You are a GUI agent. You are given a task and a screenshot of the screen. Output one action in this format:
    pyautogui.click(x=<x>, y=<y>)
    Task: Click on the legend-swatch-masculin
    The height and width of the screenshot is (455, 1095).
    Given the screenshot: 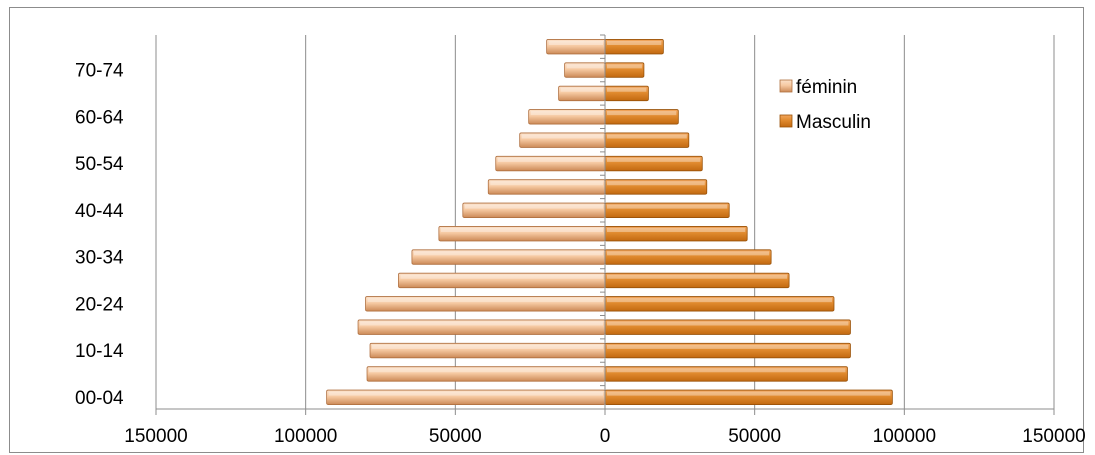 What is the action you would take?
    pyautogui.click(x=786, y=121)
    